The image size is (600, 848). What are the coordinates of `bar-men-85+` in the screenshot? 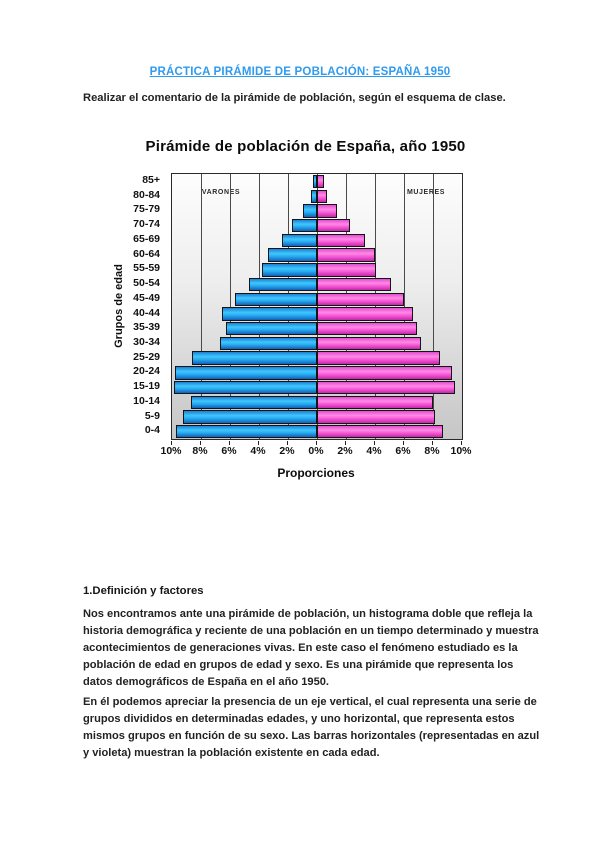 It's located at (314, 181).